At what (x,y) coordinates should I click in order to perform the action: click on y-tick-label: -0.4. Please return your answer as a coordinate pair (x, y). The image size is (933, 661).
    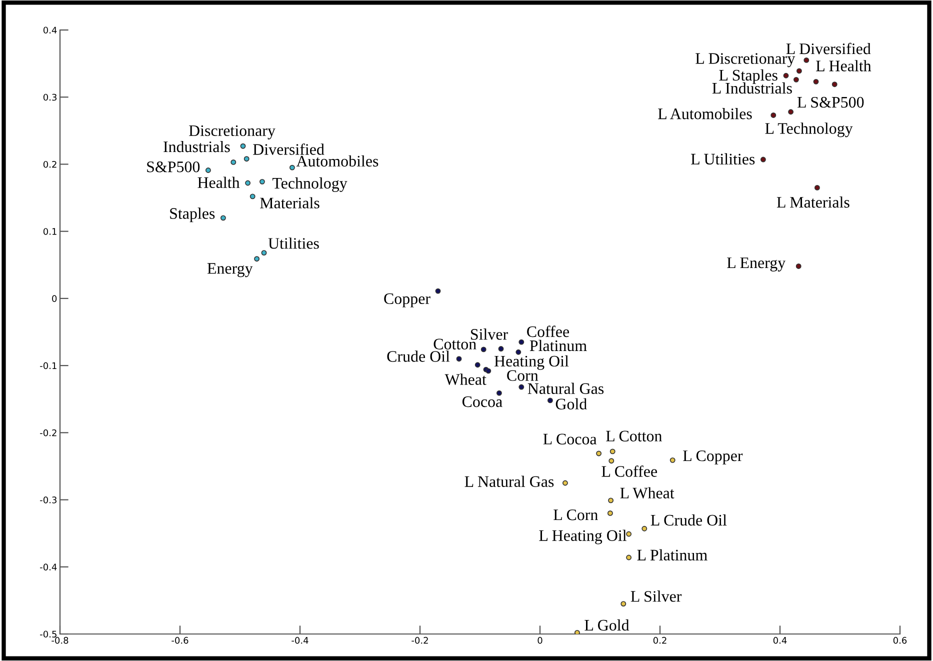
    Looking at the image, I should click on (48, 567).